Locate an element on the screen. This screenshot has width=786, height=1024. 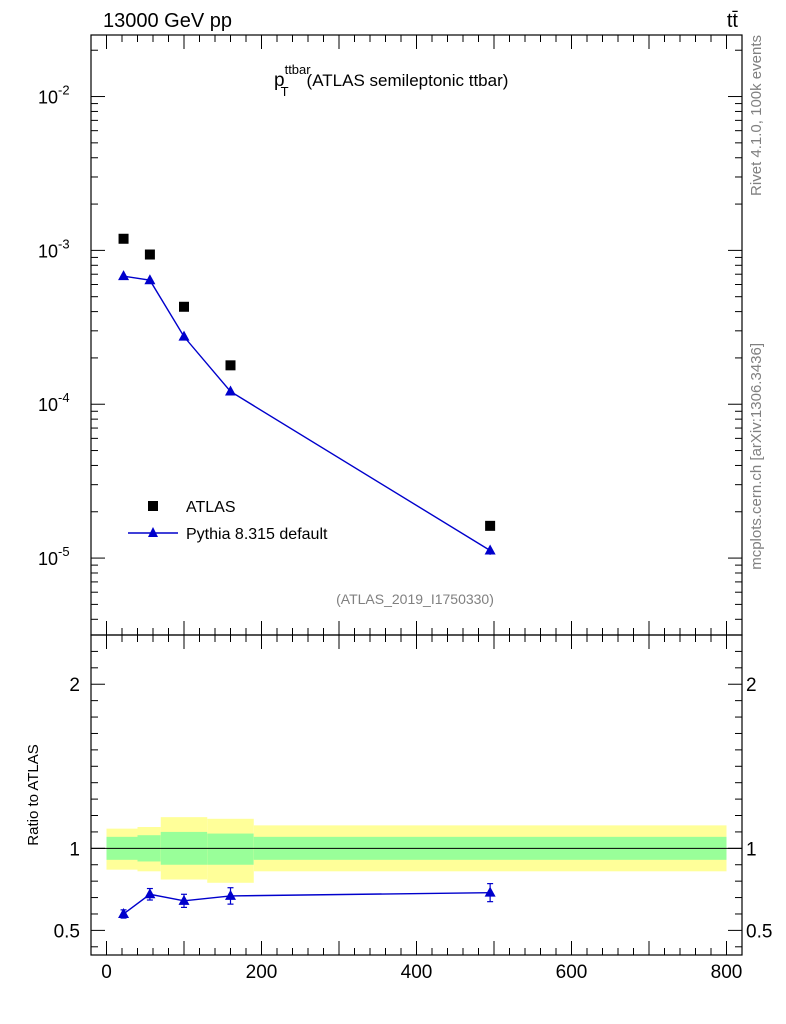
band-inner is located at coordinates (230, 849).